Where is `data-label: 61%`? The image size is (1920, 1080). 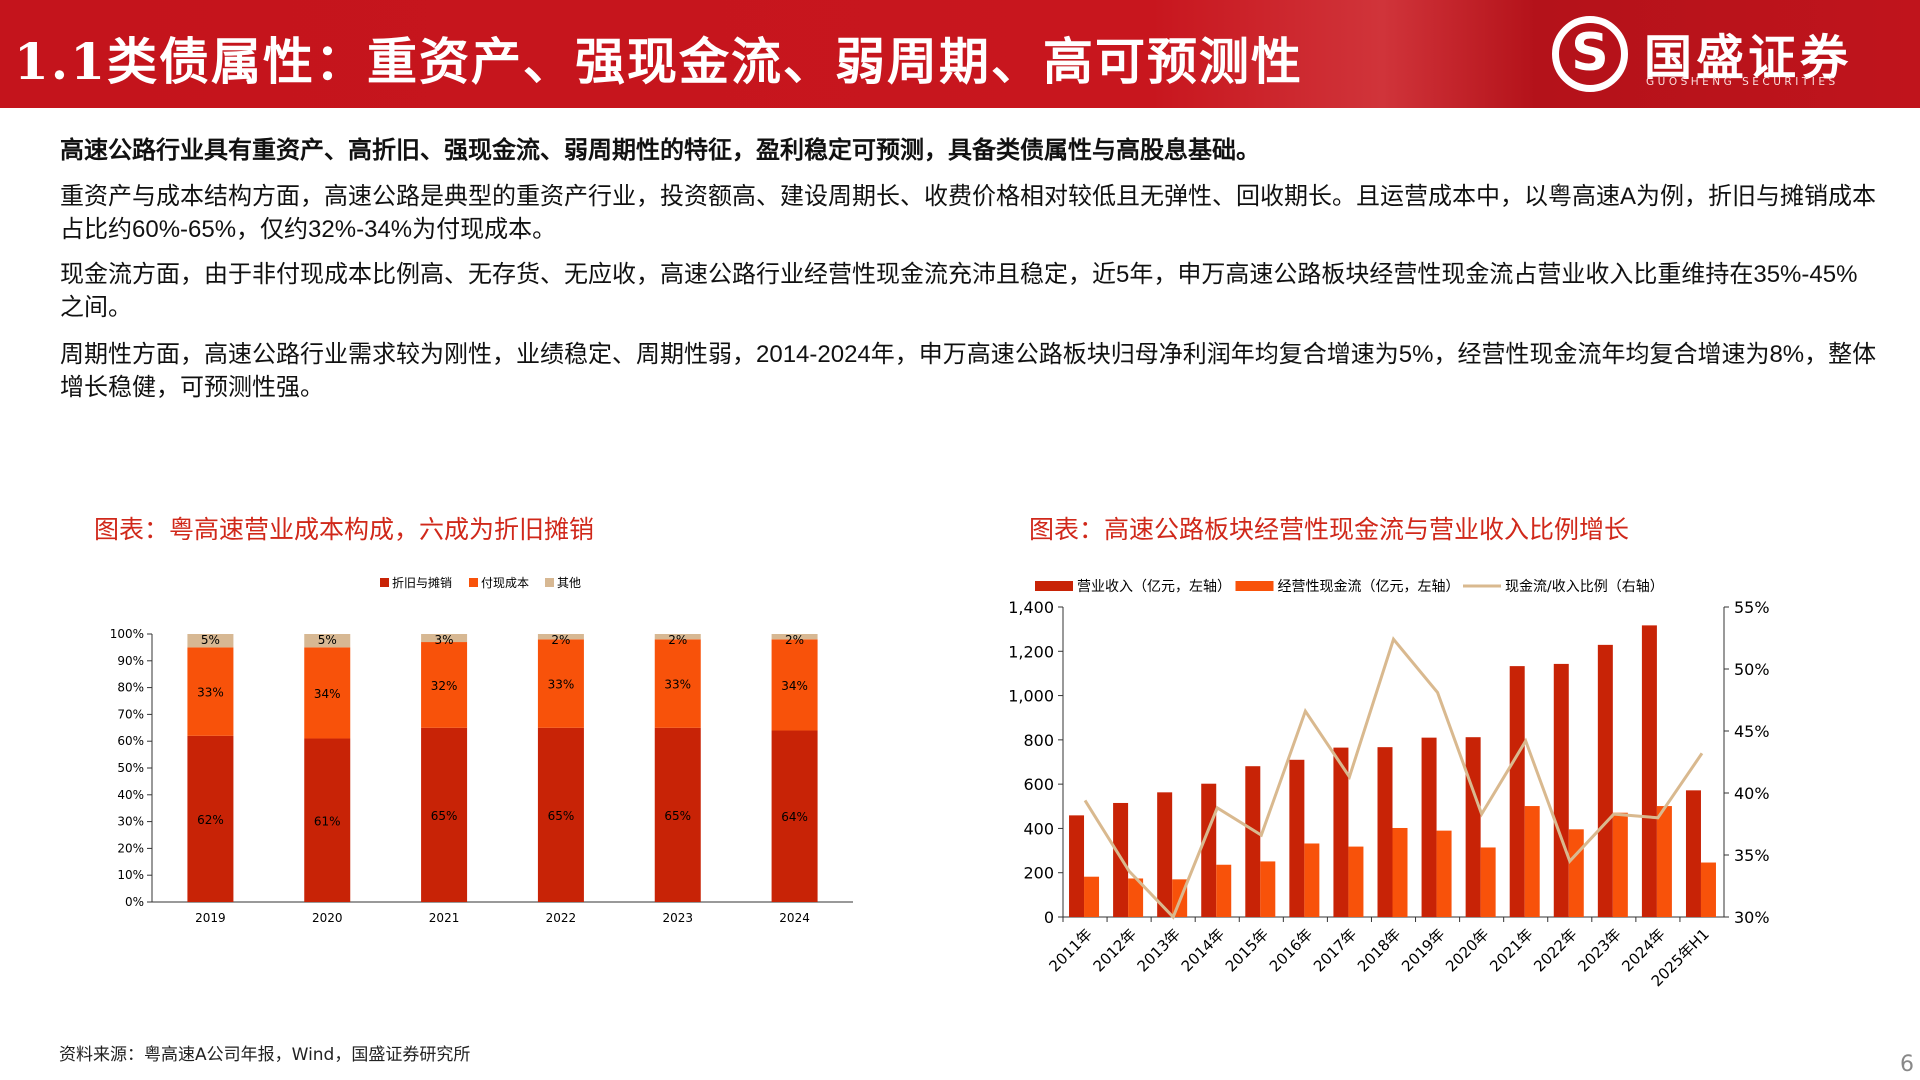 data-label: 61% is located at coordinates (327, 821).